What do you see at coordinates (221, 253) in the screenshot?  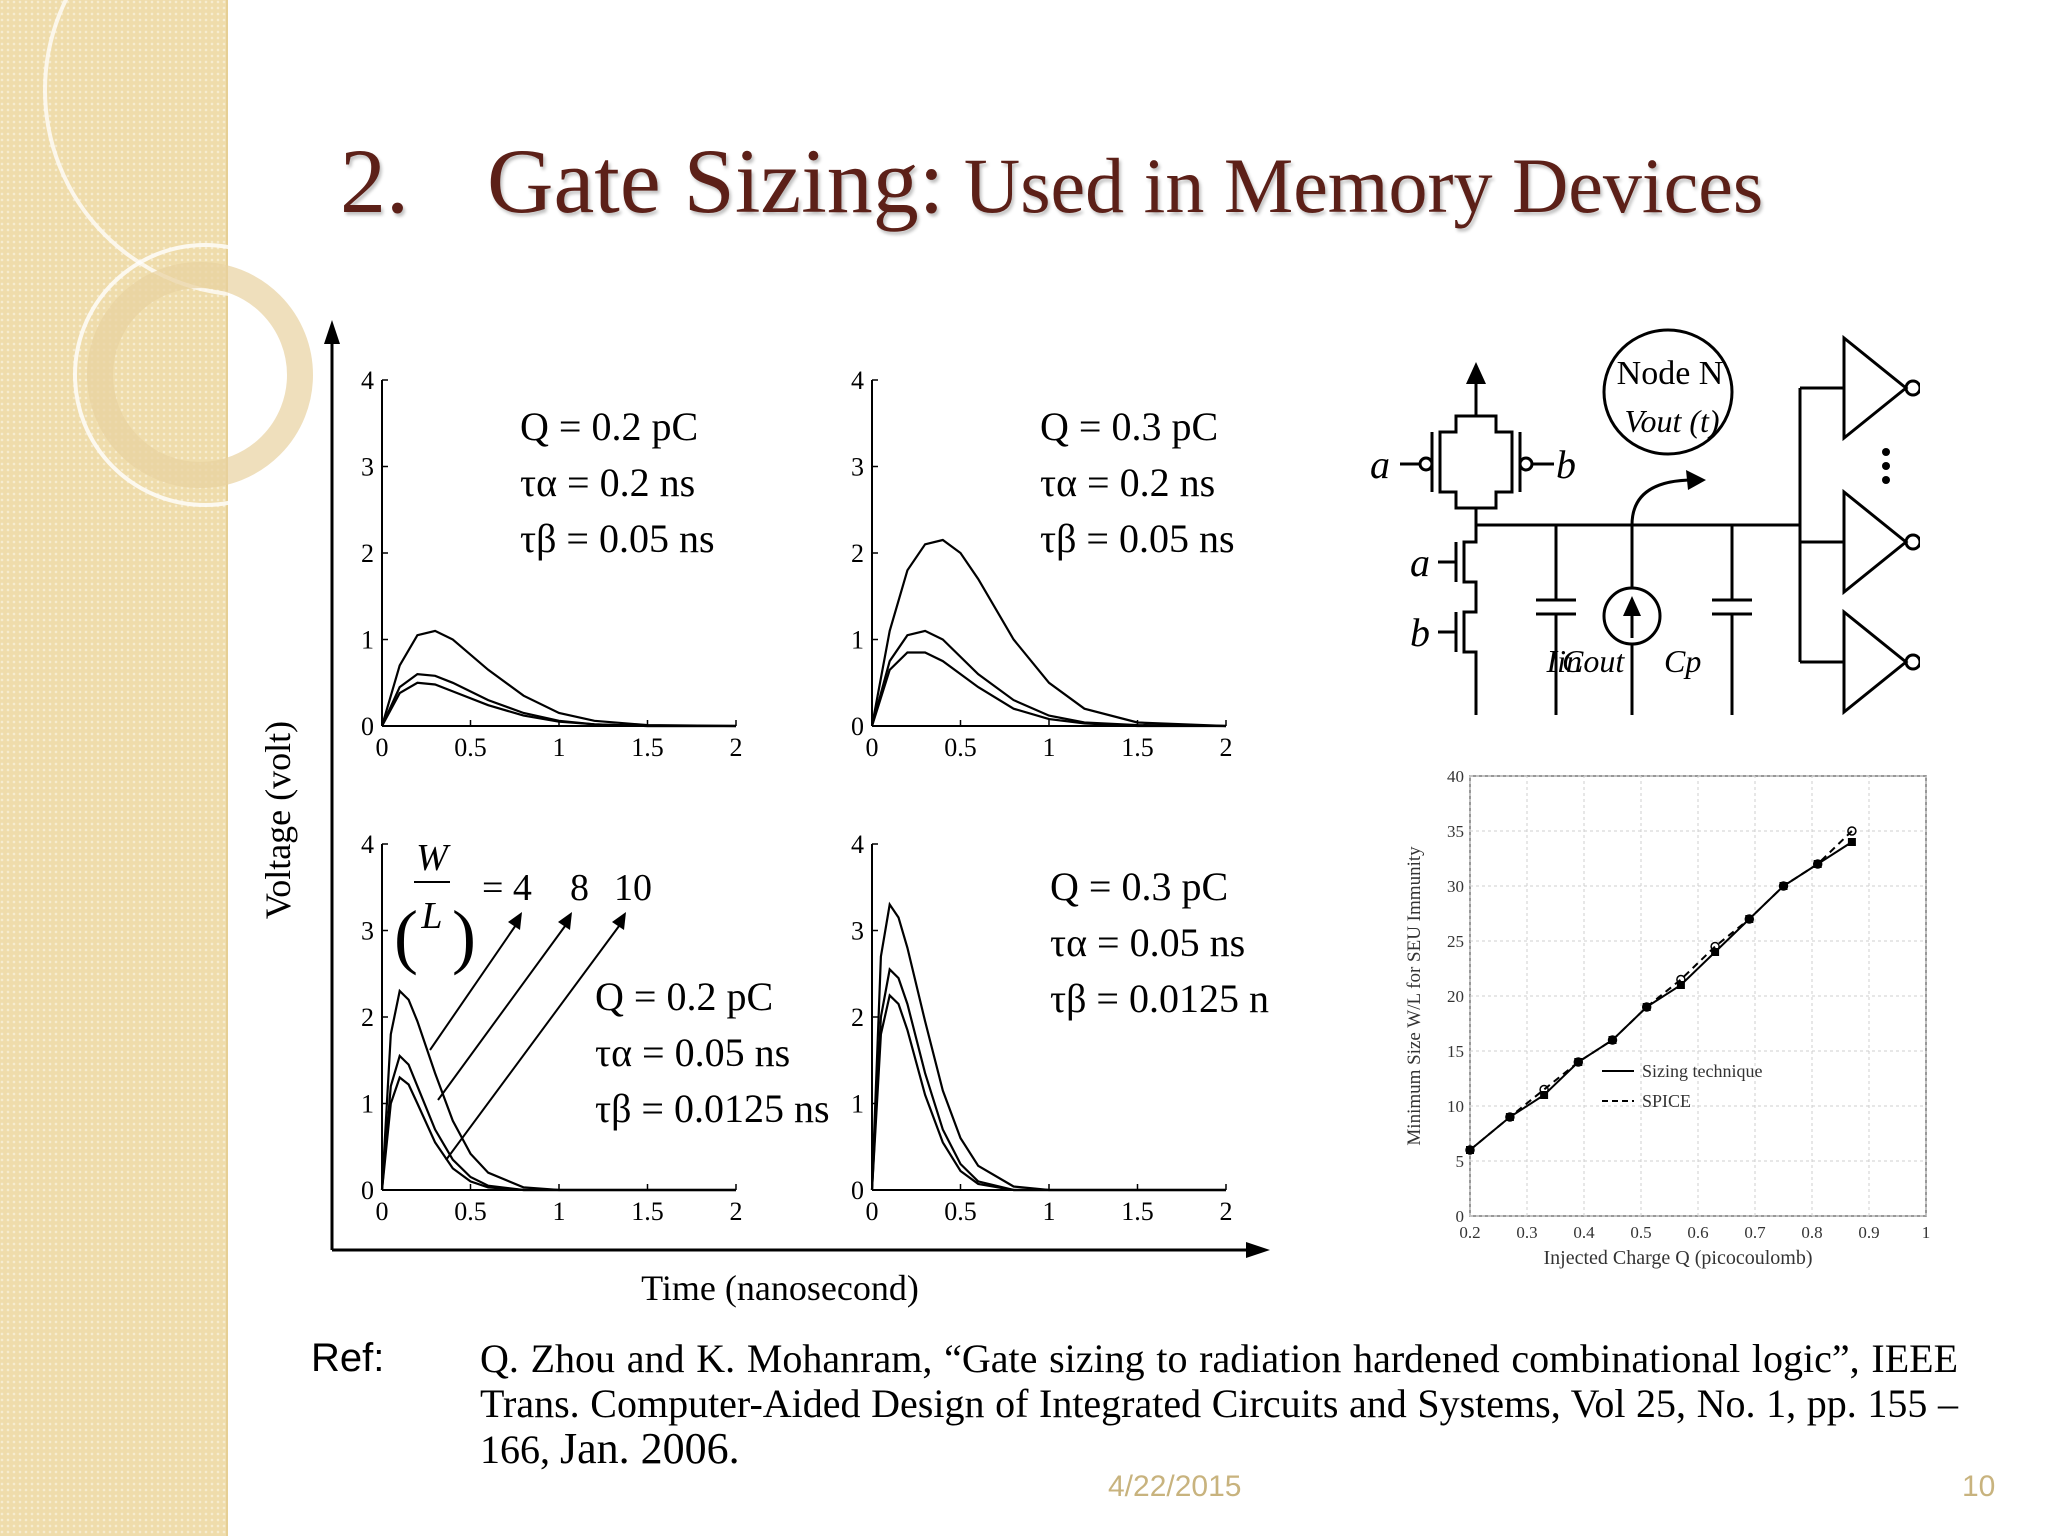 I see `decorative-rings` at bounding box center [221, 253].